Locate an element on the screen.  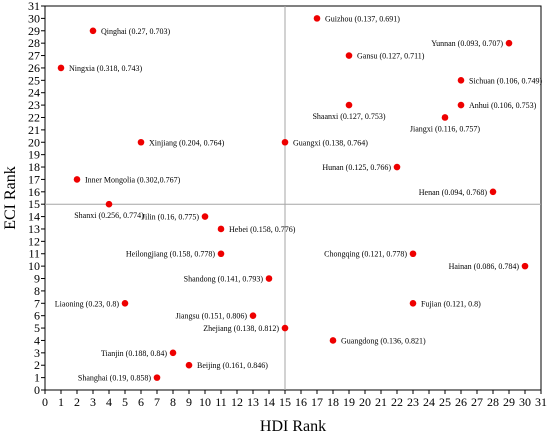
point-label: Hunan (0.125, 0.766) is located at coordinates (356, 167).